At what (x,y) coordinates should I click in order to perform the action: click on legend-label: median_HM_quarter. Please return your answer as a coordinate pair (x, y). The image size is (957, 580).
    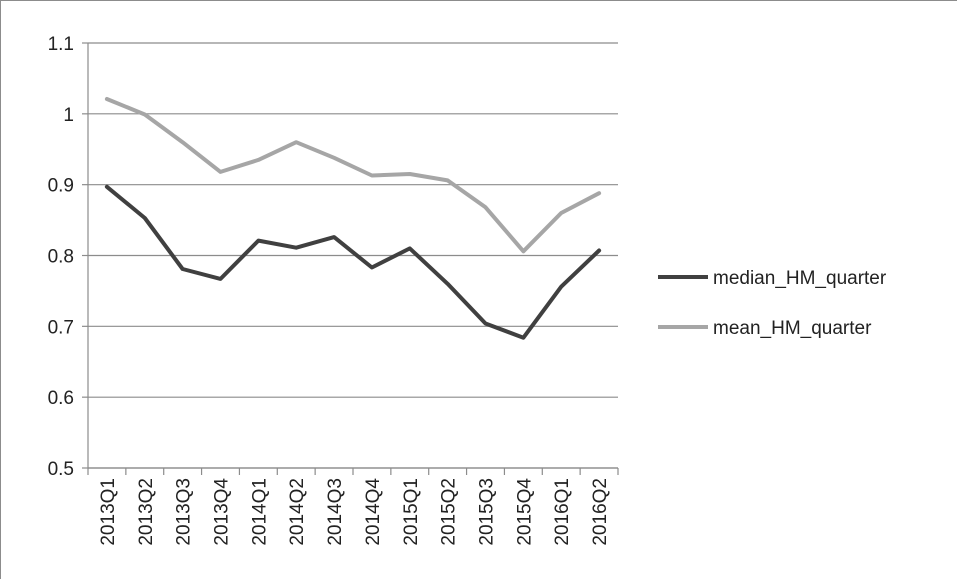
    Looking at the image, I should click on (800, 278).